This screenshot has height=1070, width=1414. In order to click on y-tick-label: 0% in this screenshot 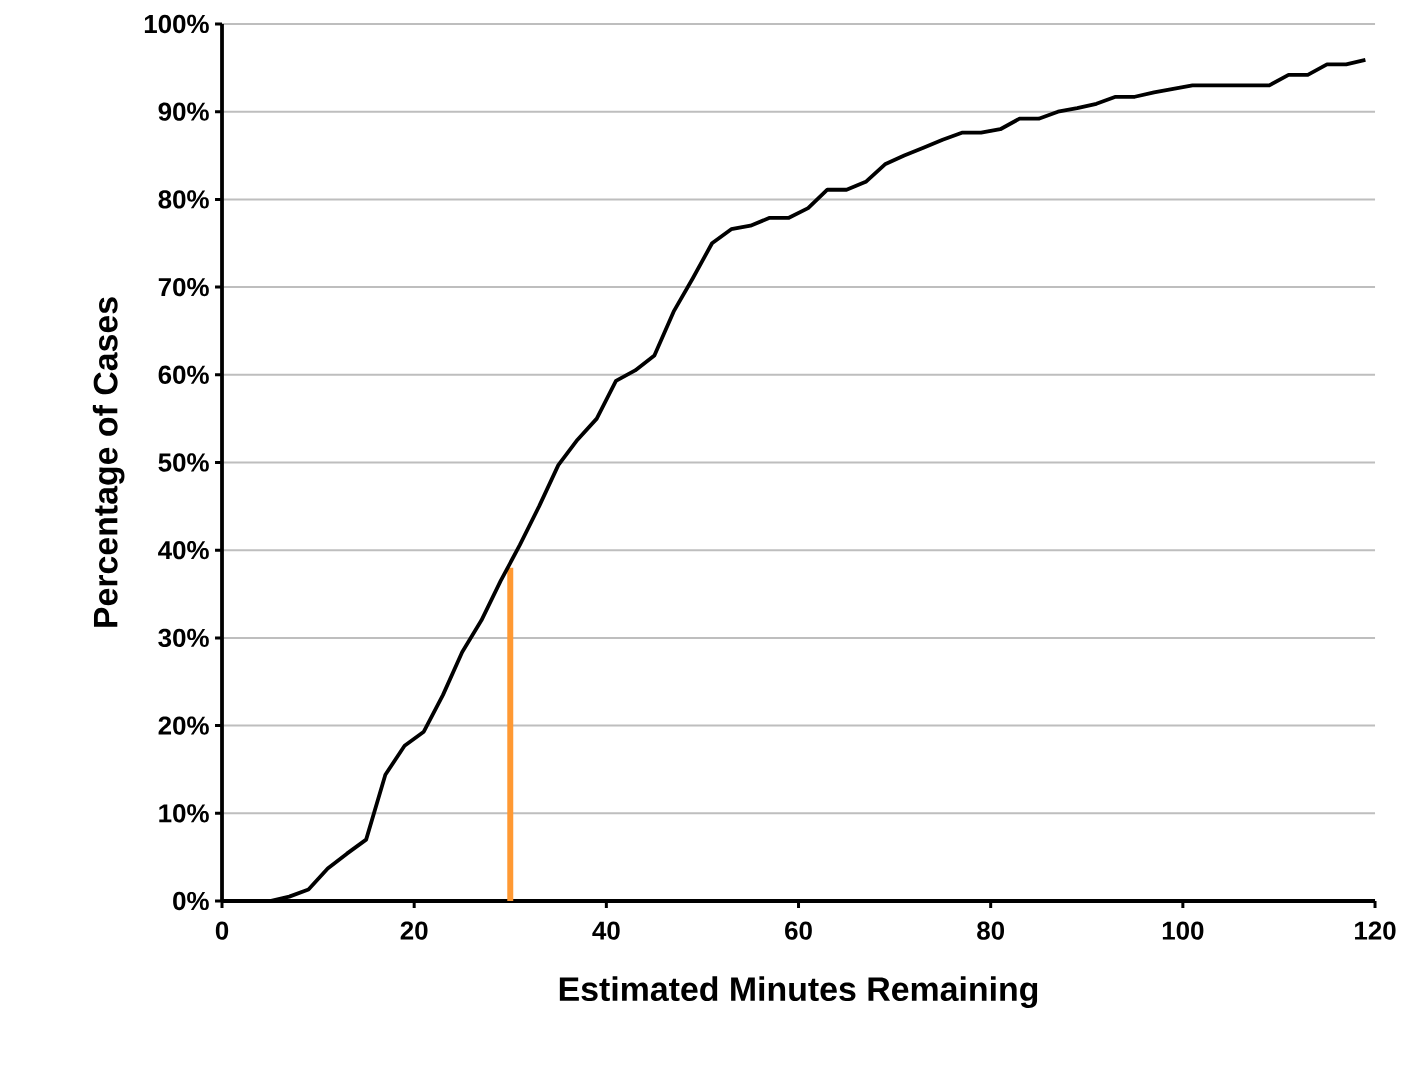, I will do `click(191, 901)`.